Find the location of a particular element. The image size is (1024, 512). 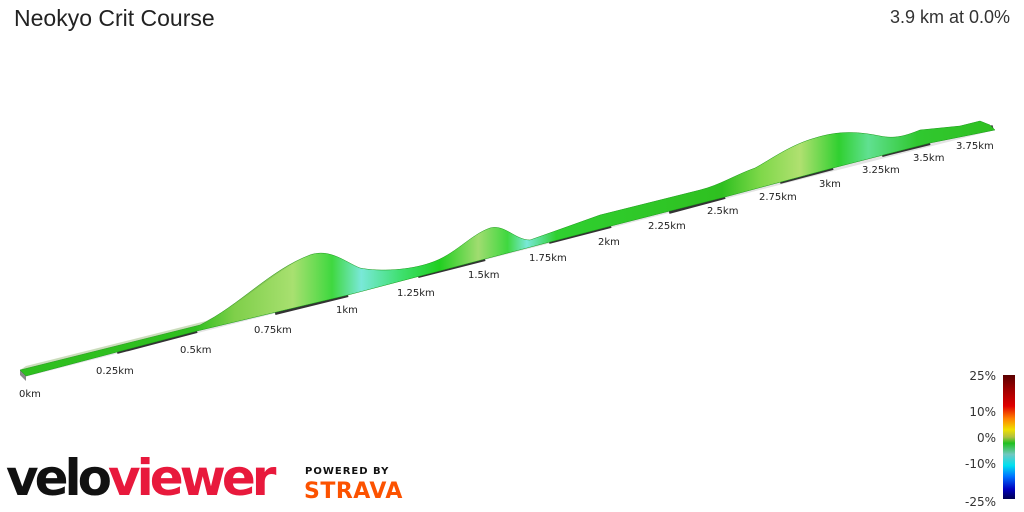

legend-label-10: 10% is located at coordinates (982, 412).